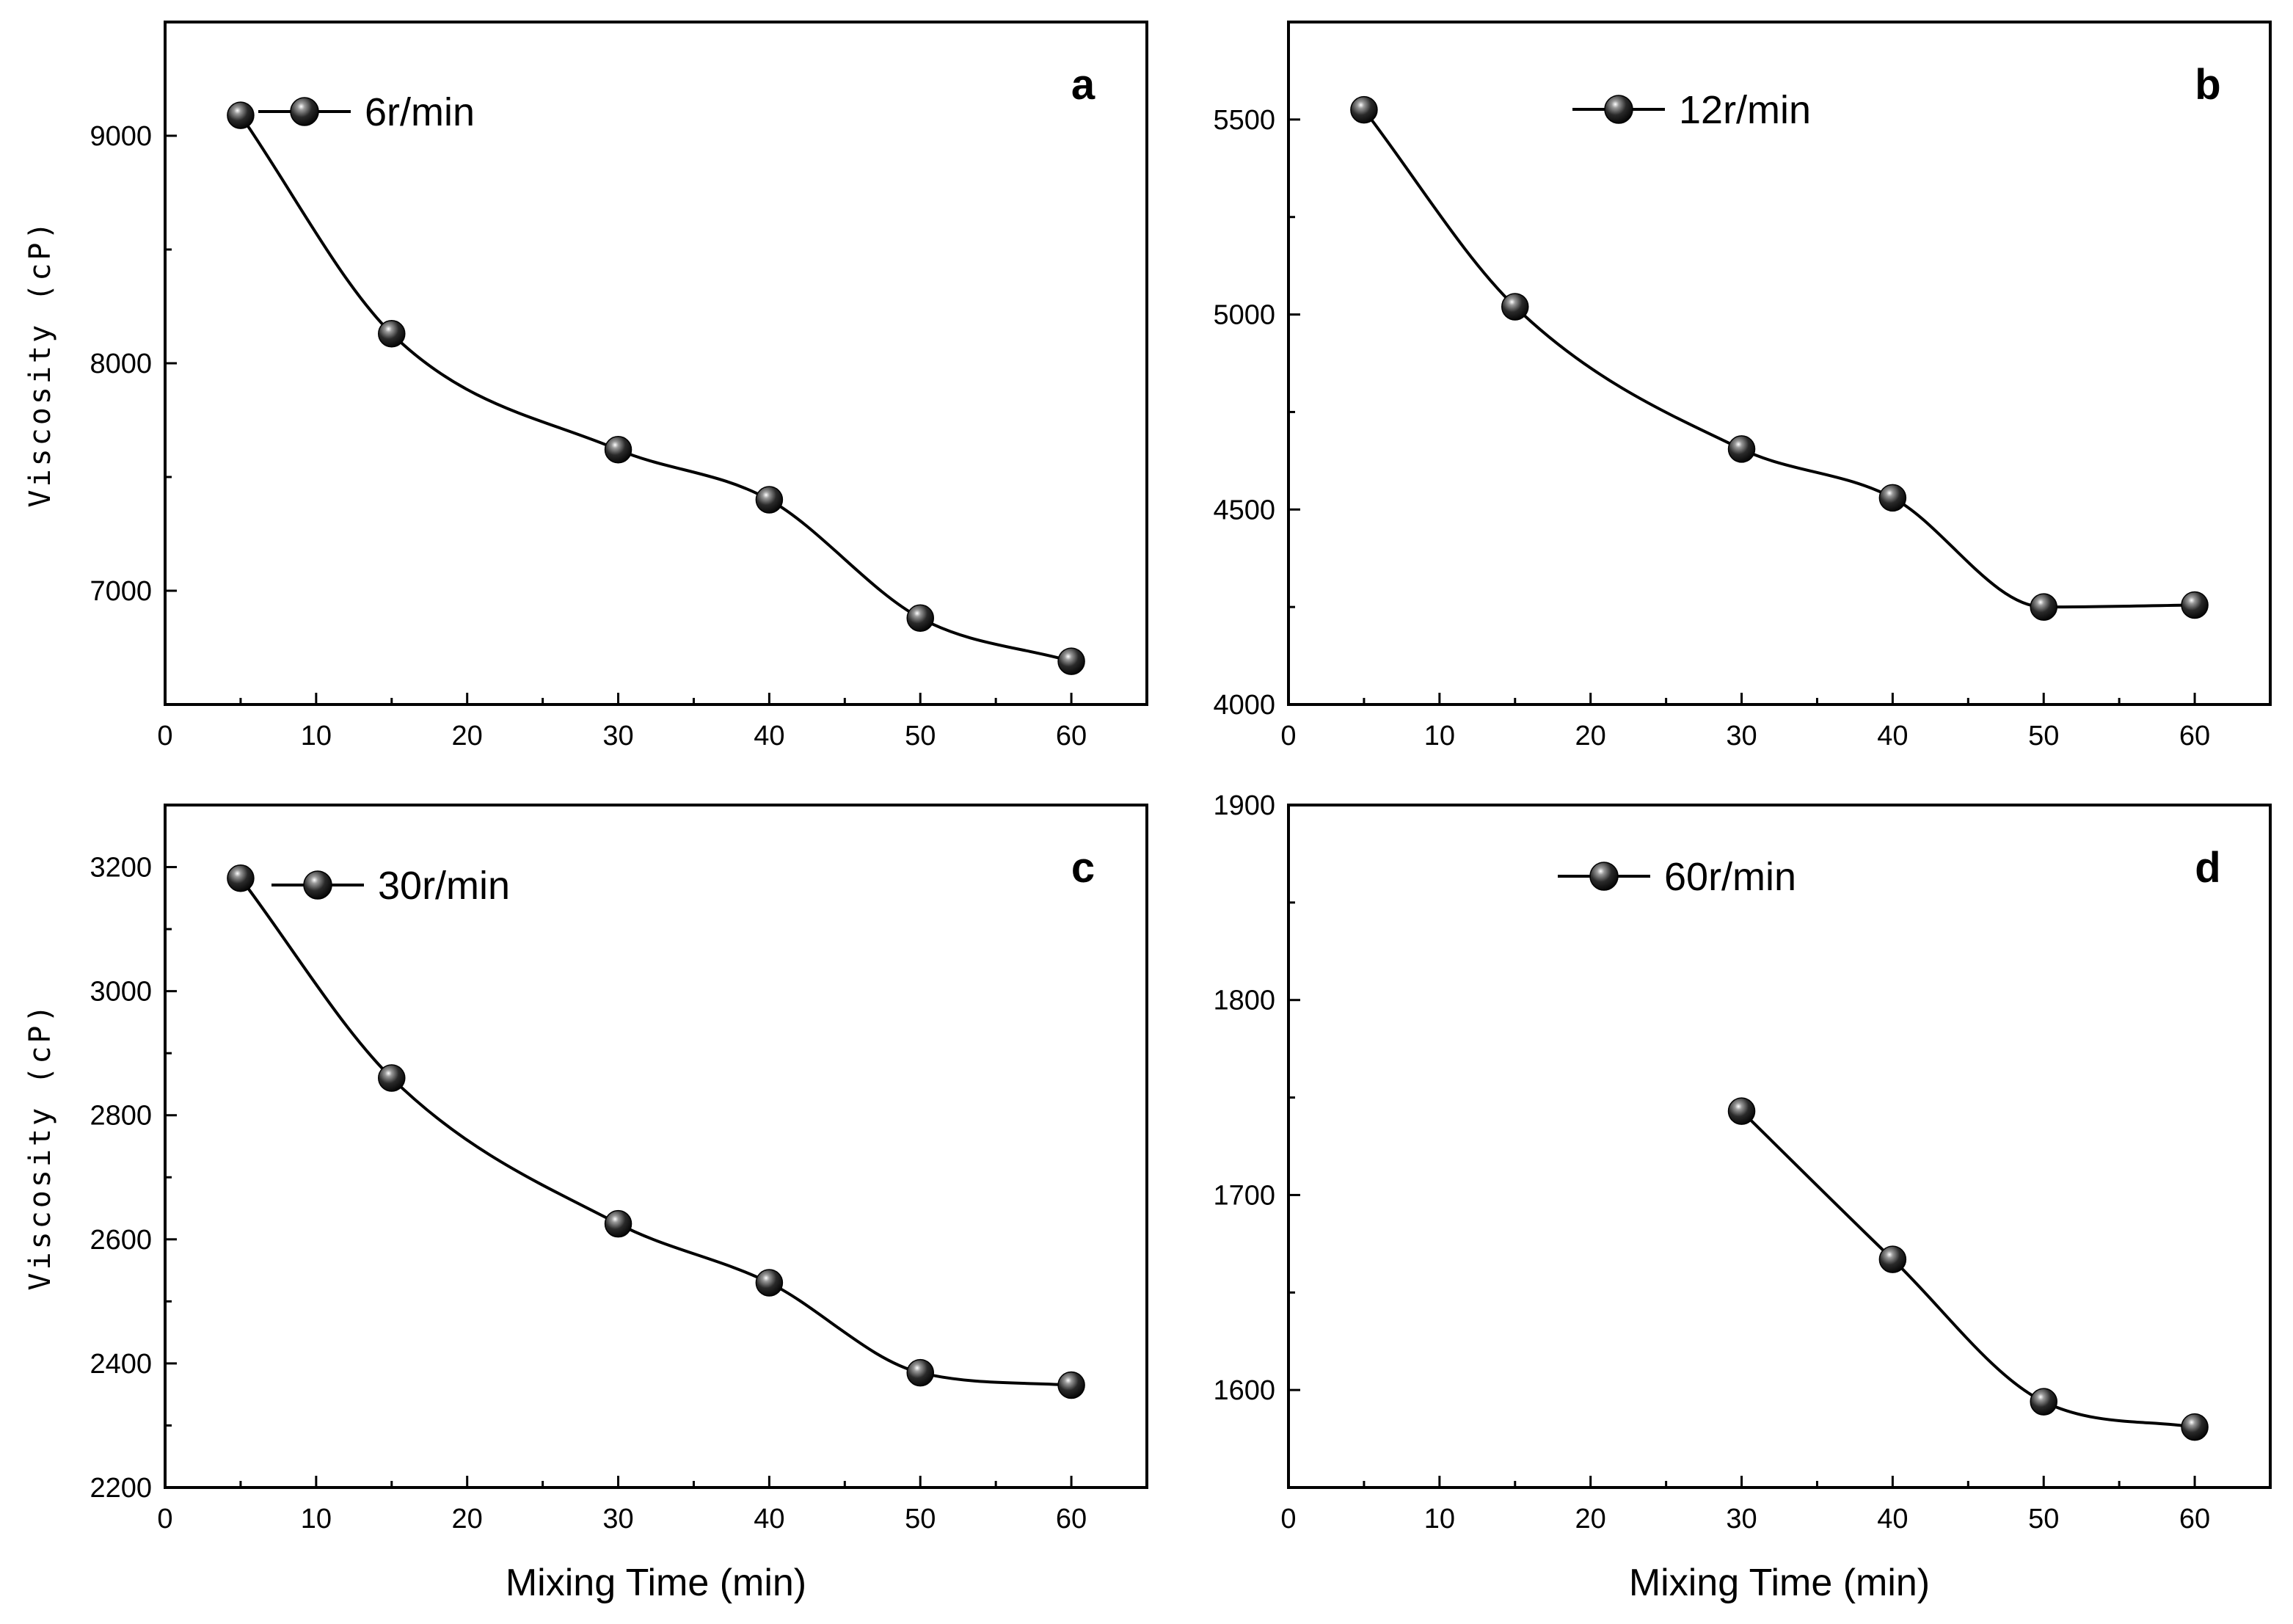 The height and width of the screenshot is (1624, 2293). What do you see at coordinates (121, 1116) in the screenshot?
I see `y-tick-label: 2800` at bounding box center [121, 1116].